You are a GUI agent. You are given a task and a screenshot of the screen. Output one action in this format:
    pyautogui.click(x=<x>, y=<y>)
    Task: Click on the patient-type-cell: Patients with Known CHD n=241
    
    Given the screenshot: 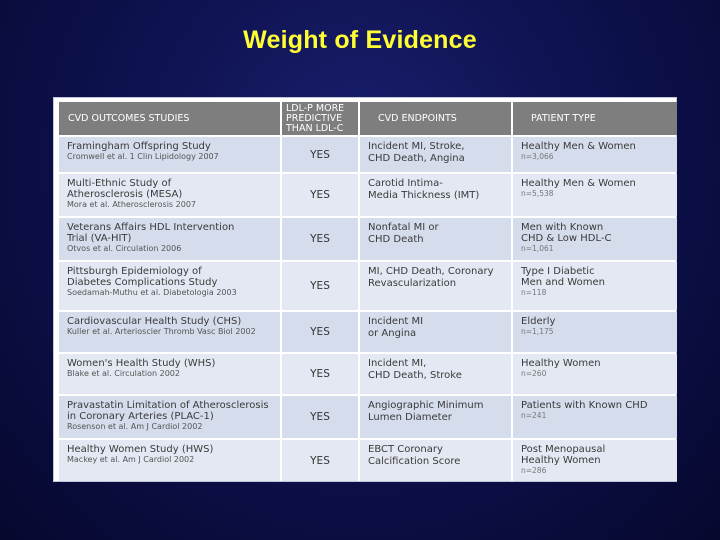 What is the action you would take?
    pyautogui.click(x=595, y=417)
    